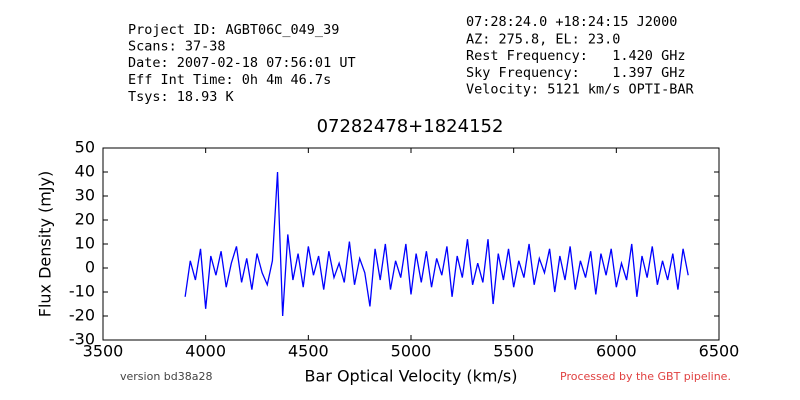 This screenshot has height=400, width=800. What do you see at coordinates (616, 351) in the screenshot?
I see `x-tick-label: 6000` at bounding box center [616, 351].